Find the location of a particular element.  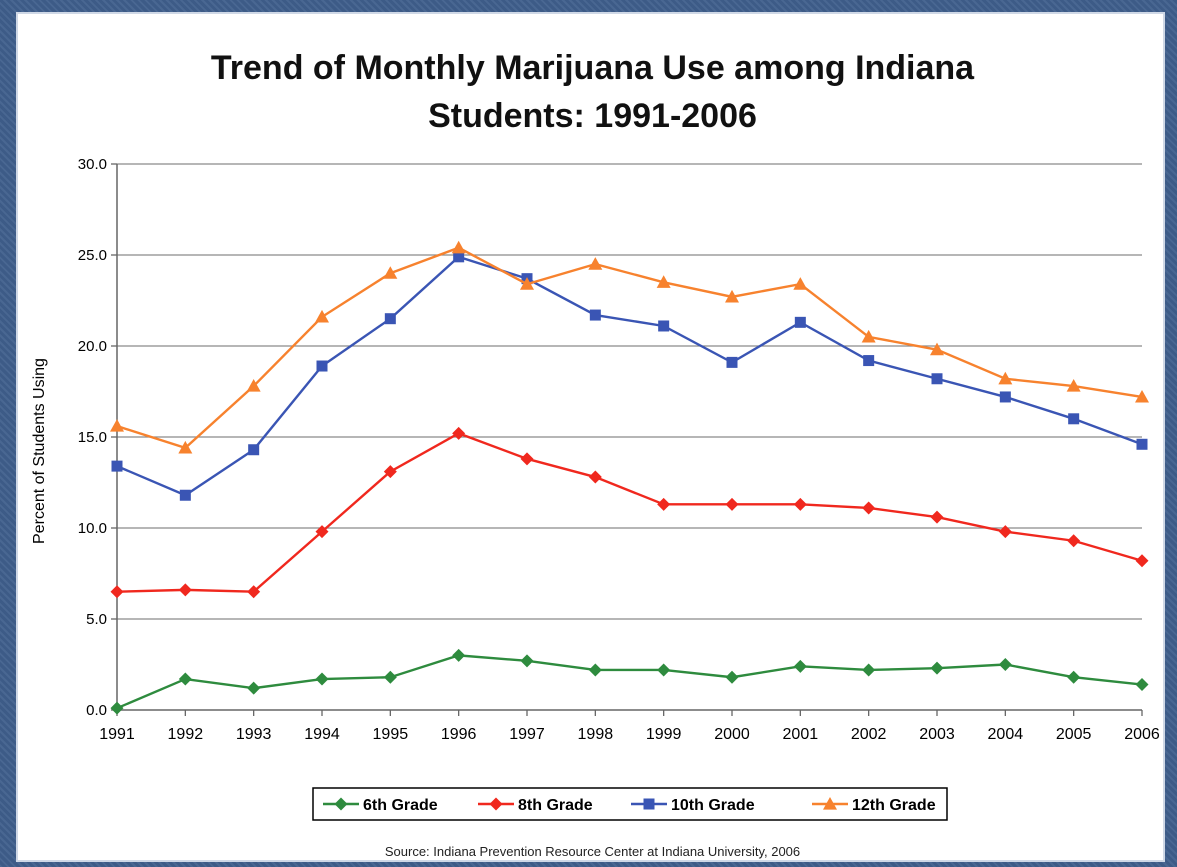

y-tick-labels: 0.0 5.0 10.0 15.0 20.0 25.0 30.0 is located at coordinates (92, 437).